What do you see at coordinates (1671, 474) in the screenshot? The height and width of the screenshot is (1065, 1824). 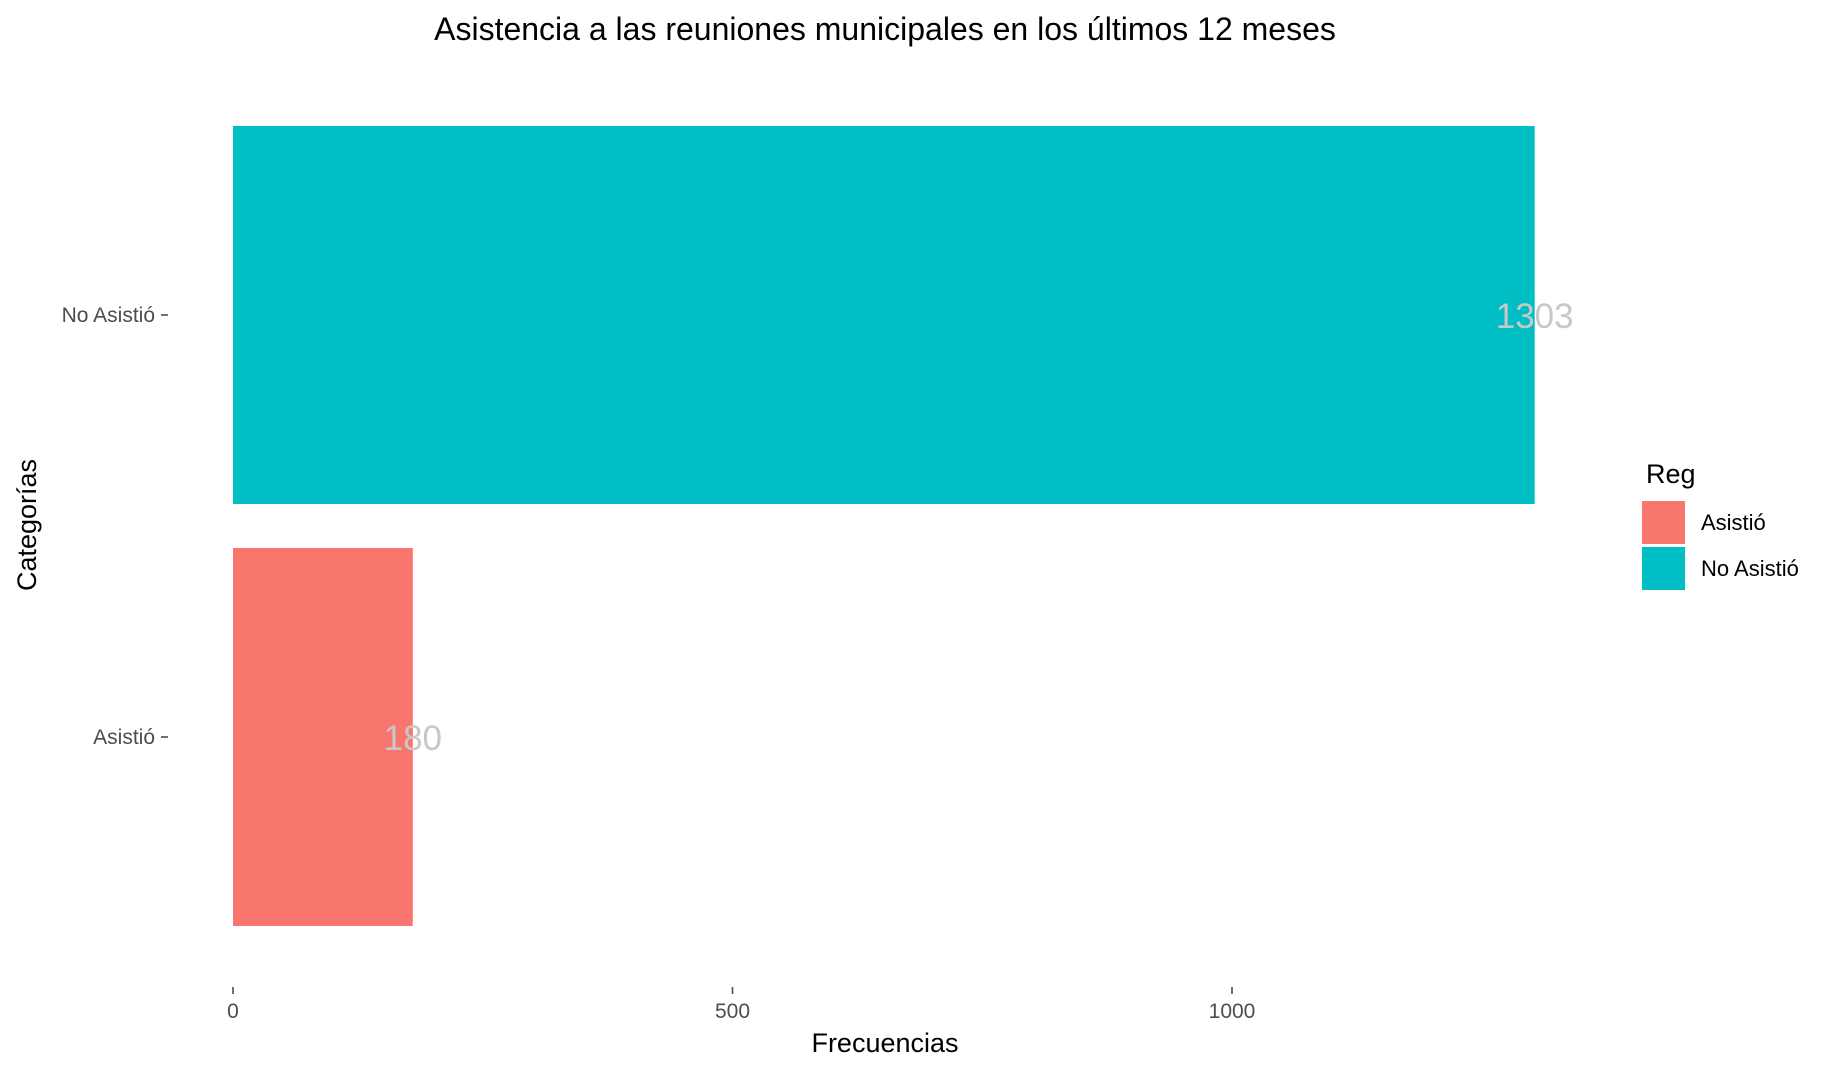 I see `legend-title: Reg` at bounding box center [1671, 474].